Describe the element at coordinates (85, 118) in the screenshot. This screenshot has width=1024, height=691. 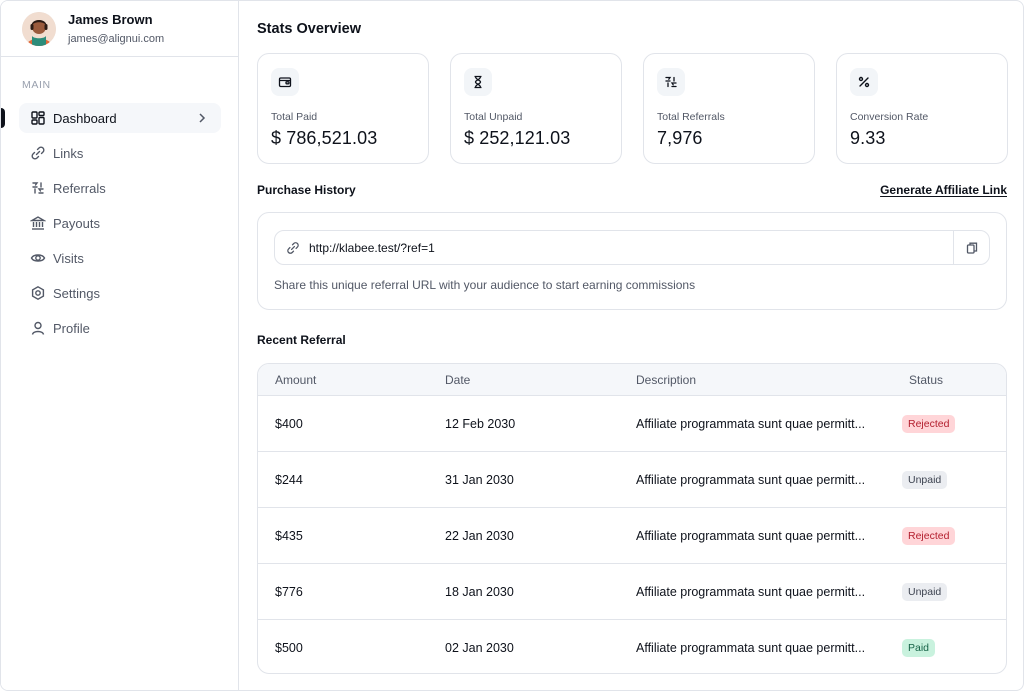
I see `sidebar-item-label: Dashboard` at that location.